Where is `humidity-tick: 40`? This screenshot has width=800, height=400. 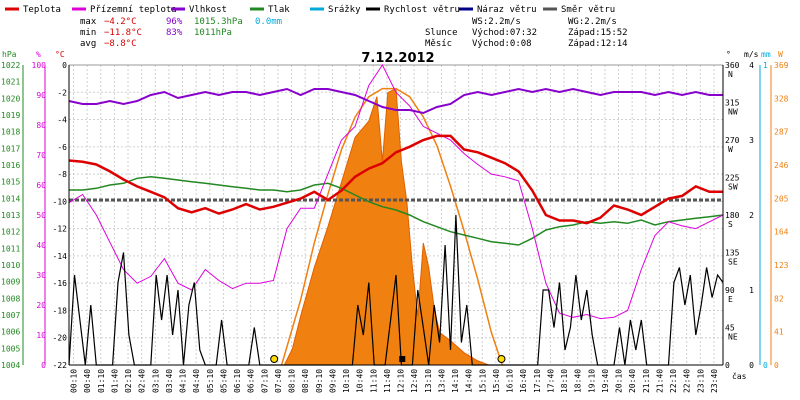 humidity-tick: 40 is located at coordinates (41, 245).